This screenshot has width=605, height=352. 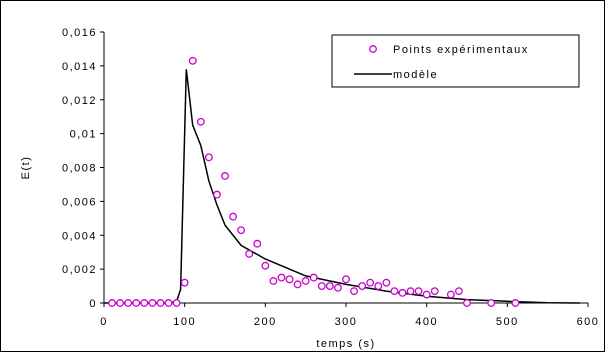 What do you see at coordinates (588, 322) in the screenshot?
I see `x-tick-label: 600` at bounding box center [588, 322].